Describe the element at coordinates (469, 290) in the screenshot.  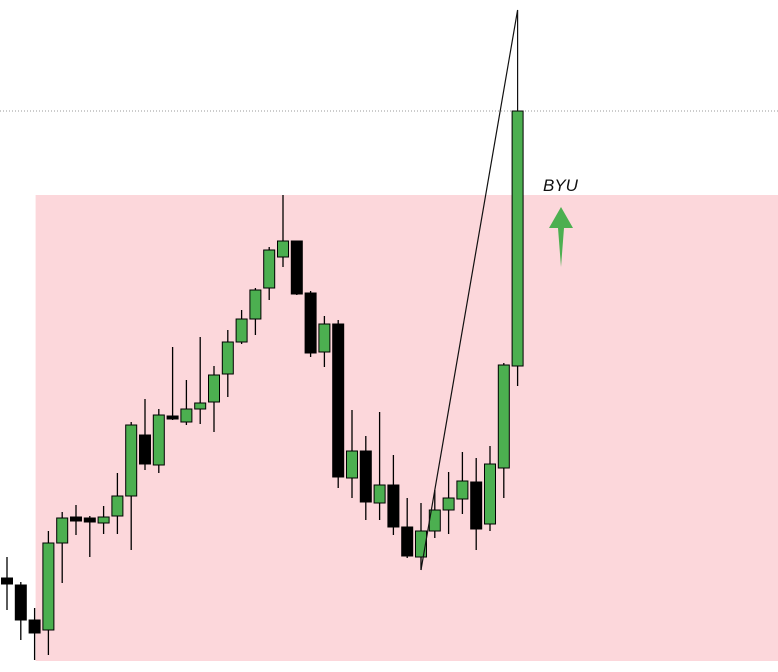
I see `trendline` at that location.